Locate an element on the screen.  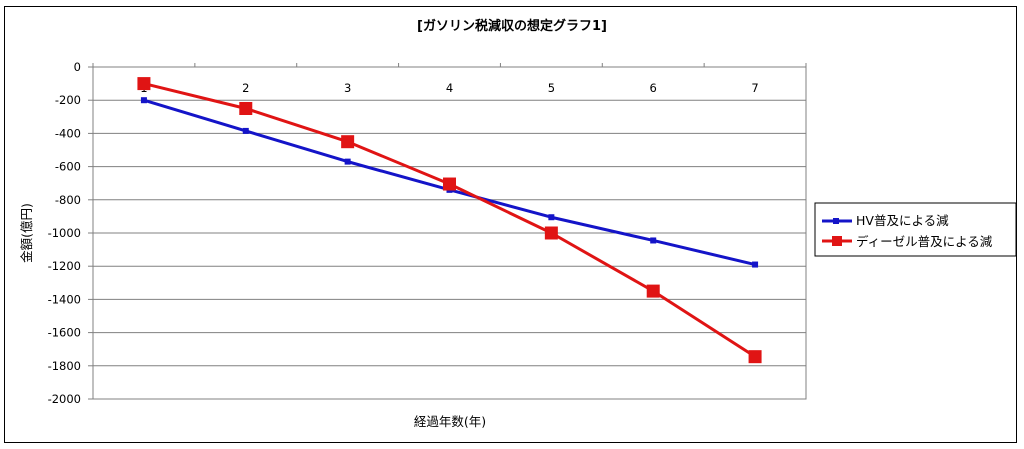
legend: HV普及による減 ディーゼル普及による減 is located at coordinates (915, 229).